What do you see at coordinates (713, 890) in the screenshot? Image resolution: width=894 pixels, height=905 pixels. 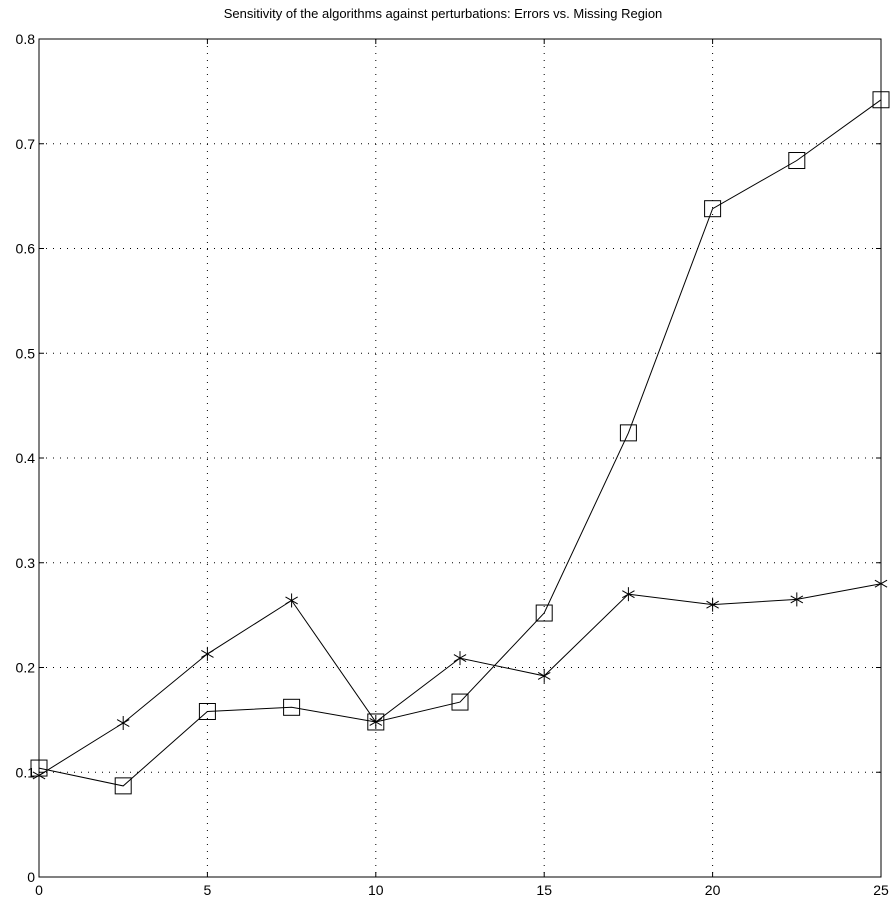 I see `x-tick-label: 20` at bounding box center [713, 890].